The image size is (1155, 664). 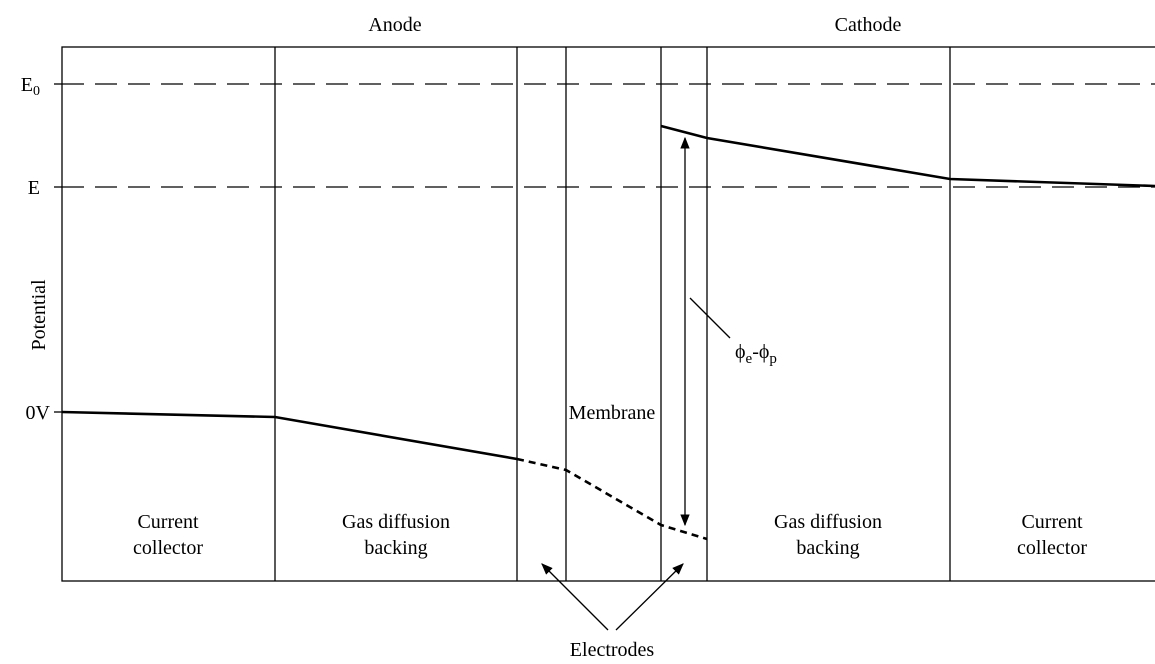 What do you see at coordinates (30, 86) in the screenshot?
I see `level-e0: E0` at bounding box center [30, 86].